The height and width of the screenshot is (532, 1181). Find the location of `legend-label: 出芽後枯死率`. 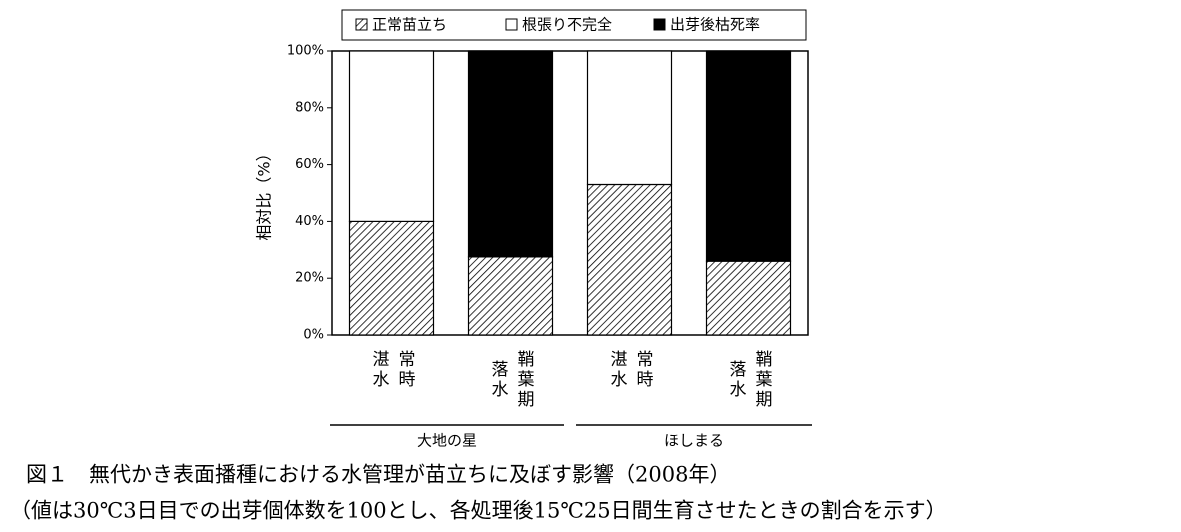

legend-label: 出芽後枯死率 is located at coordinates (715, 25).